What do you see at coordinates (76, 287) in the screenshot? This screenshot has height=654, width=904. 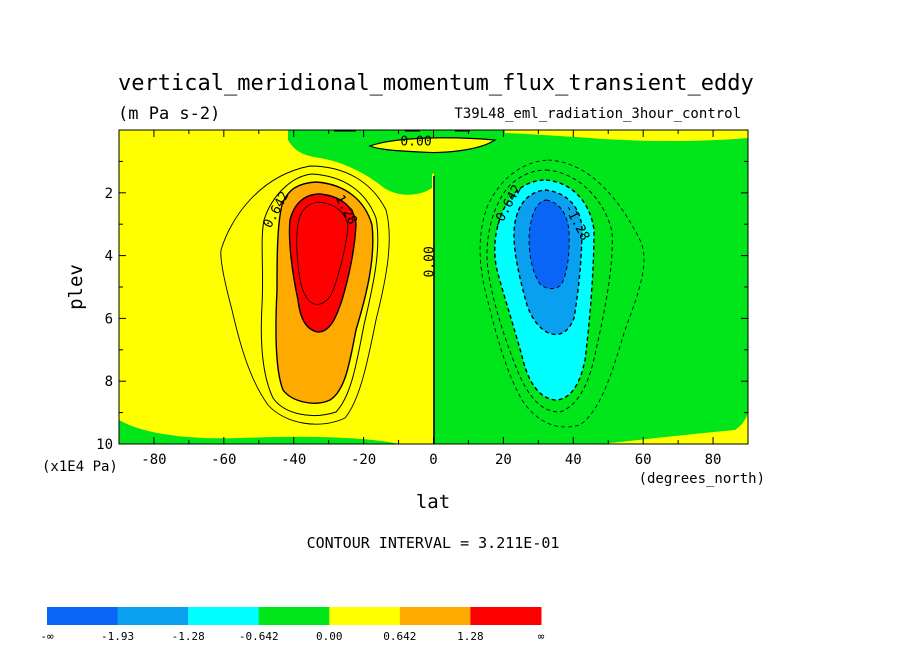 I see `y-axis-label: plev` at bounding box center [76, 287].